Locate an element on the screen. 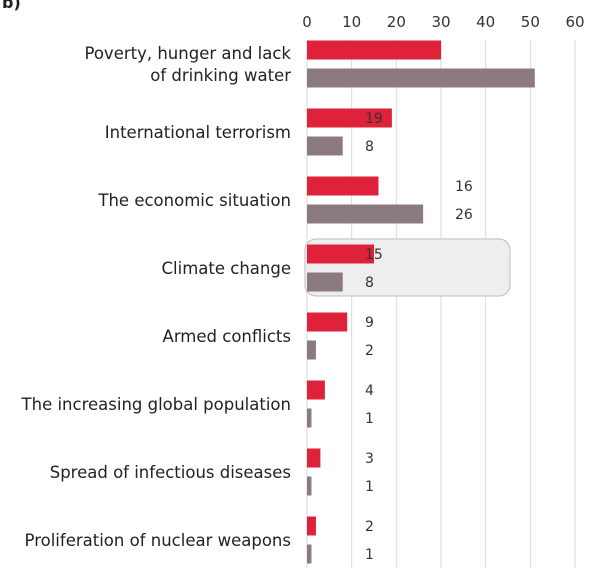  category-label: Climate change is located at coordinates (226, 268).